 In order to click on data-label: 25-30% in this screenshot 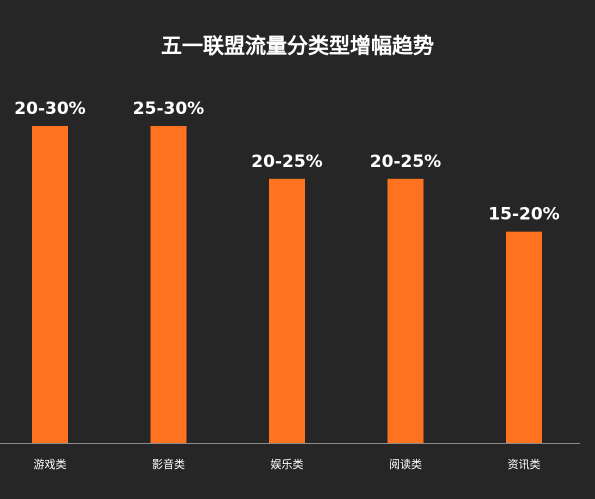, I will do `click(168, 109)`.